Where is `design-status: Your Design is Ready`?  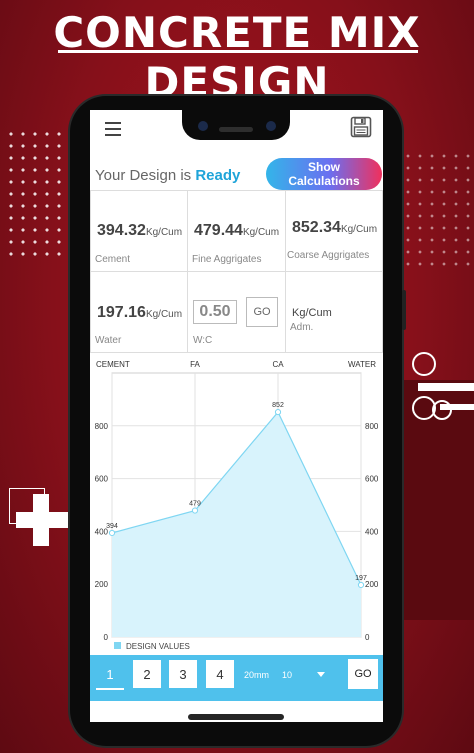
design-status: Your Design is Ready is located at coordinates (167, 175).